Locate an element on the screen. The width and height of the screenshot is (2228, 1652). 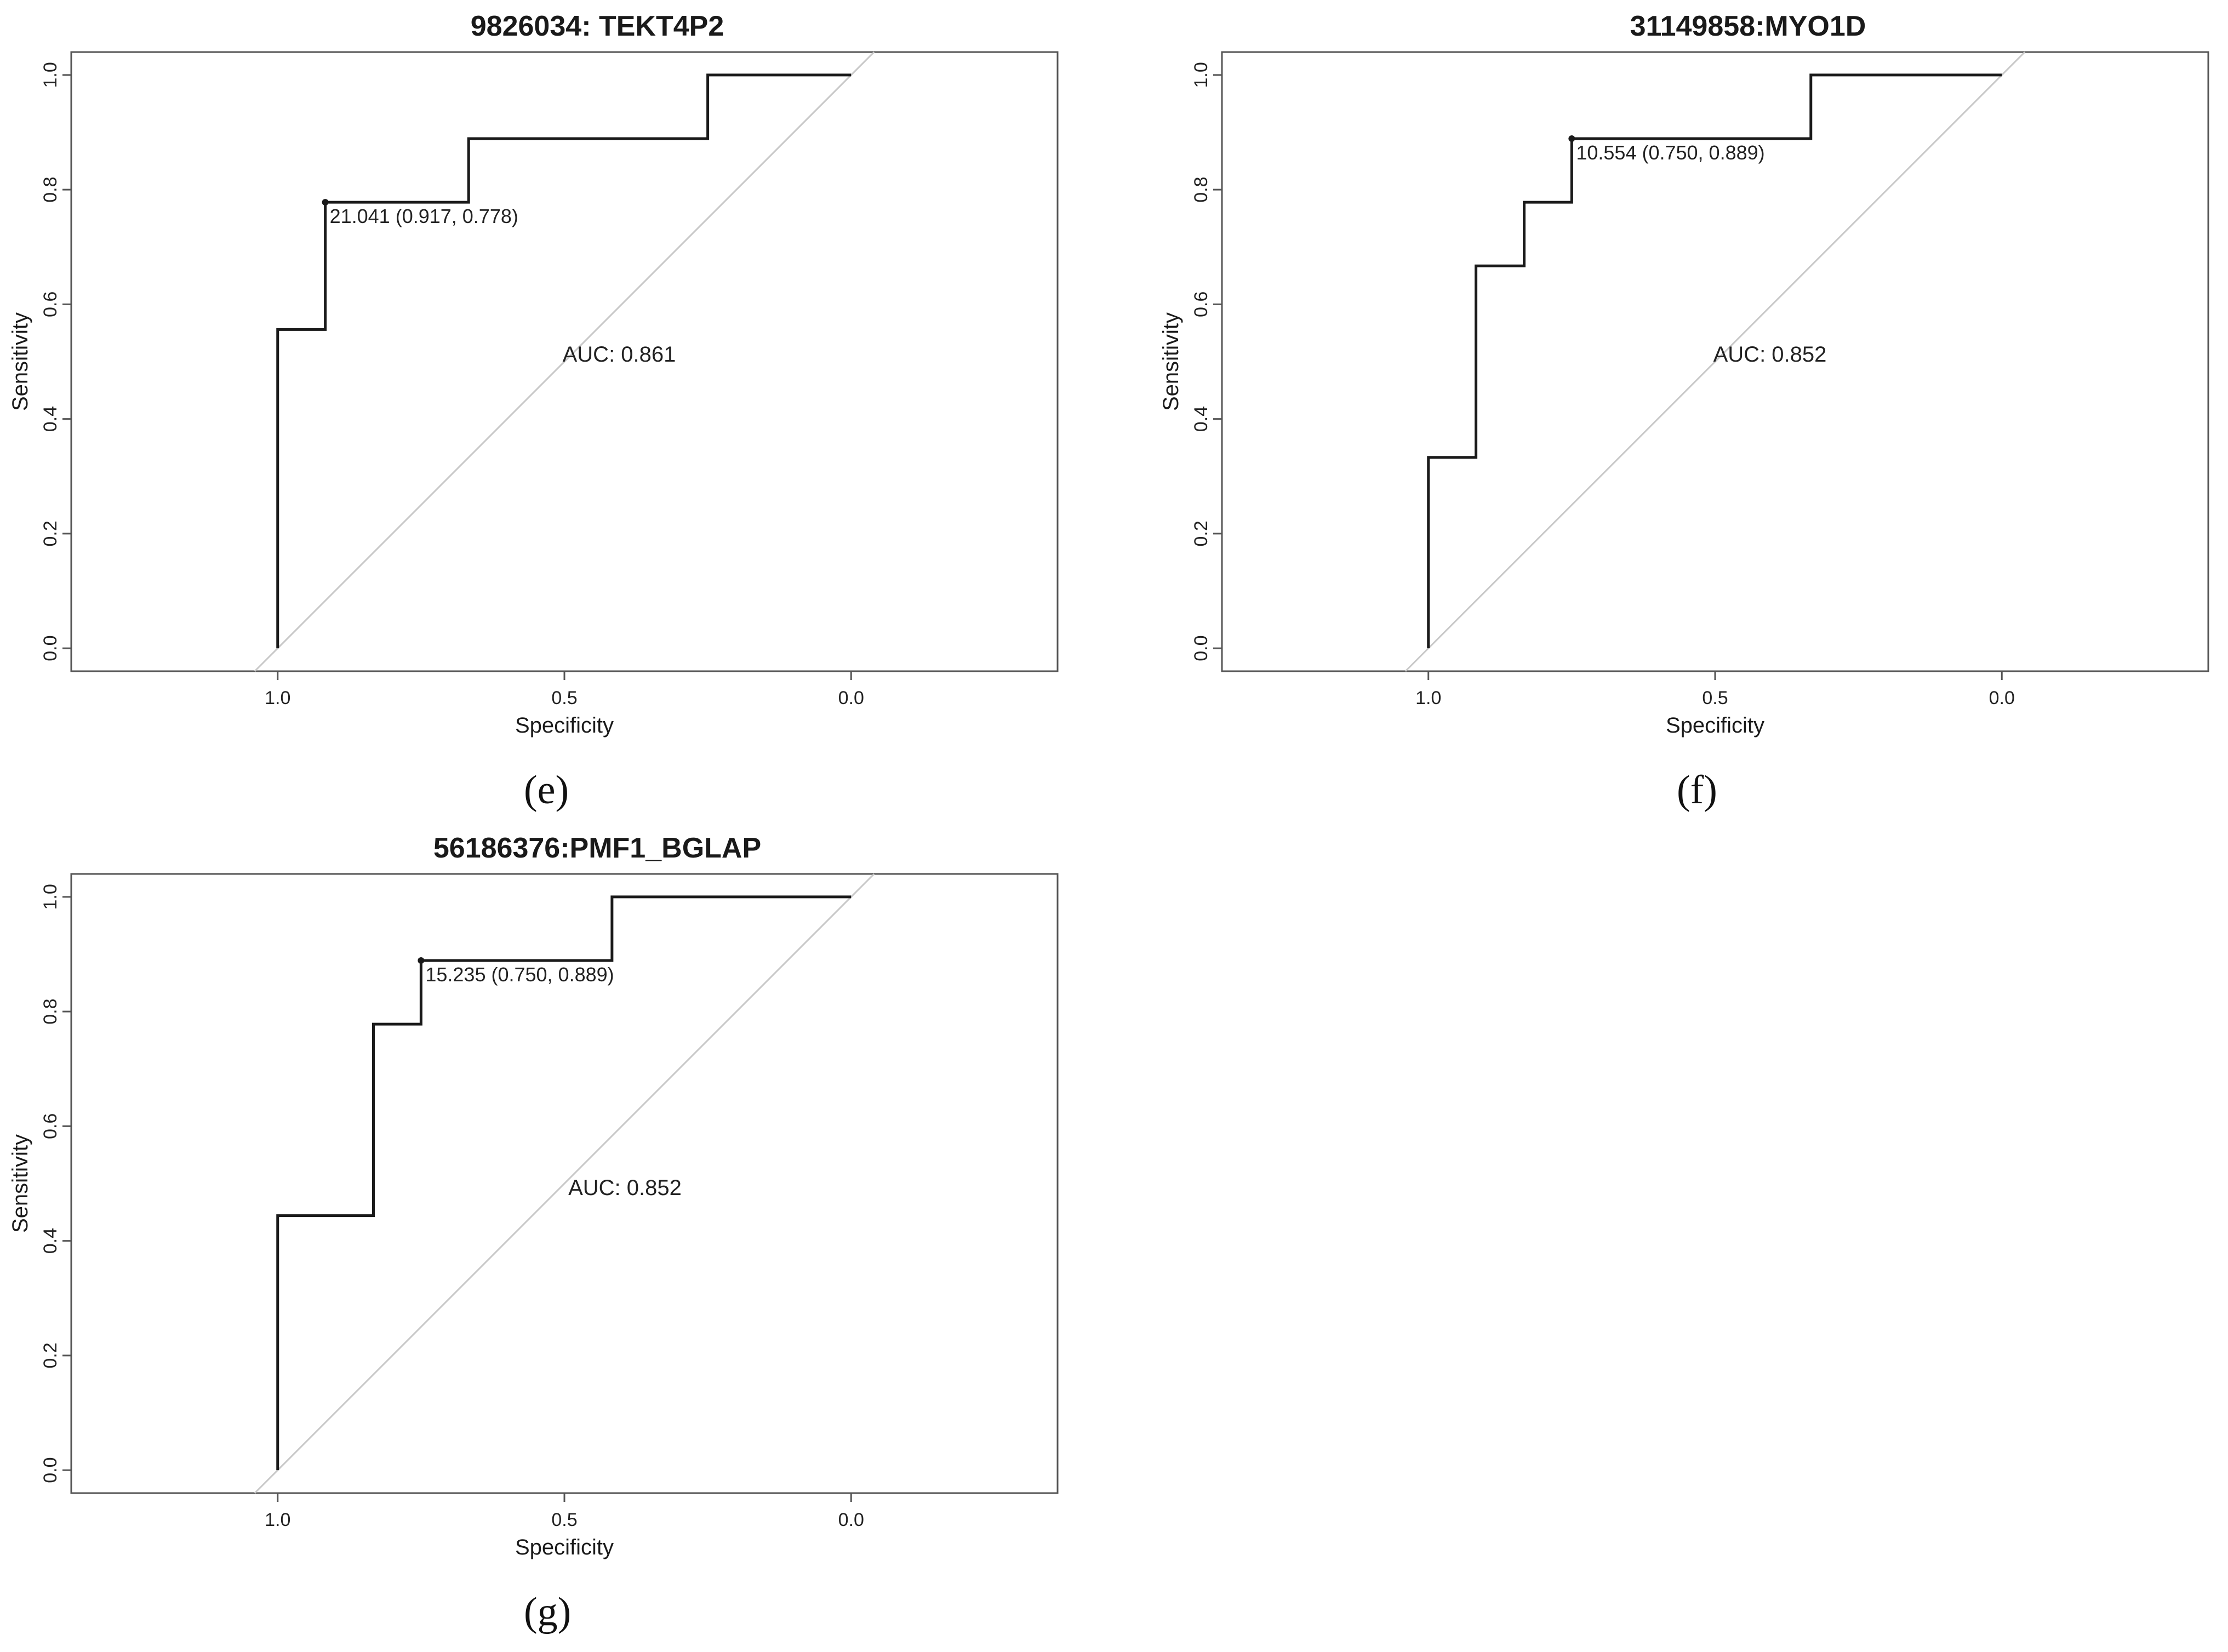
chart-title: 31149858:MYO1D is located at coordinates (1748, 26).